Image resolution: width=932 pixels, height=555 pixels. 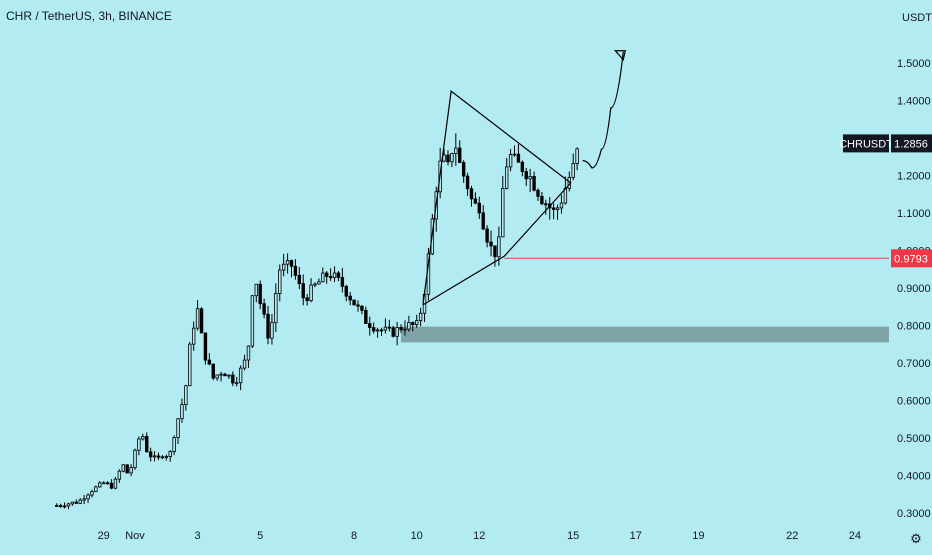 I want to click on price-tick-label: 0.5000, so click(x=914, y=439).